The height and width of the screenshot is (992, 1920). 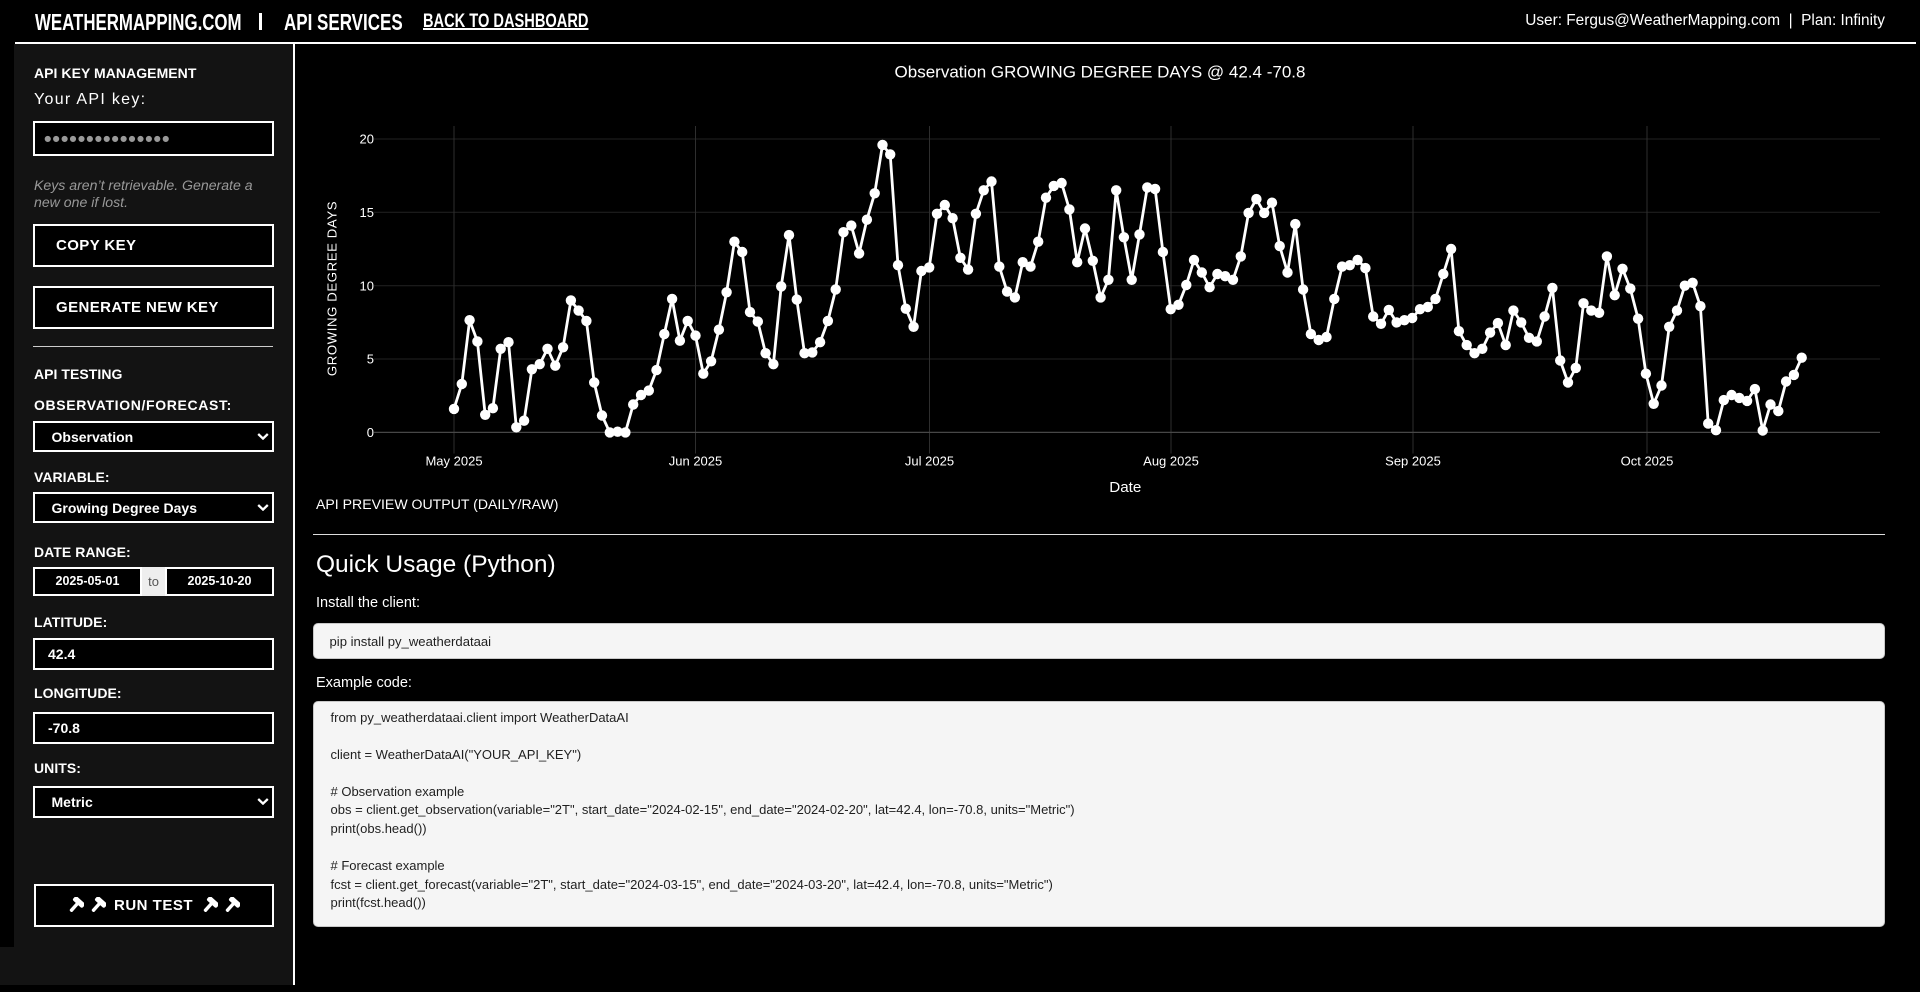 What do you see at coordinates (1125, 487) in the screenshot?
I see `svg-text: Date` at bounding box center [1125, 487].